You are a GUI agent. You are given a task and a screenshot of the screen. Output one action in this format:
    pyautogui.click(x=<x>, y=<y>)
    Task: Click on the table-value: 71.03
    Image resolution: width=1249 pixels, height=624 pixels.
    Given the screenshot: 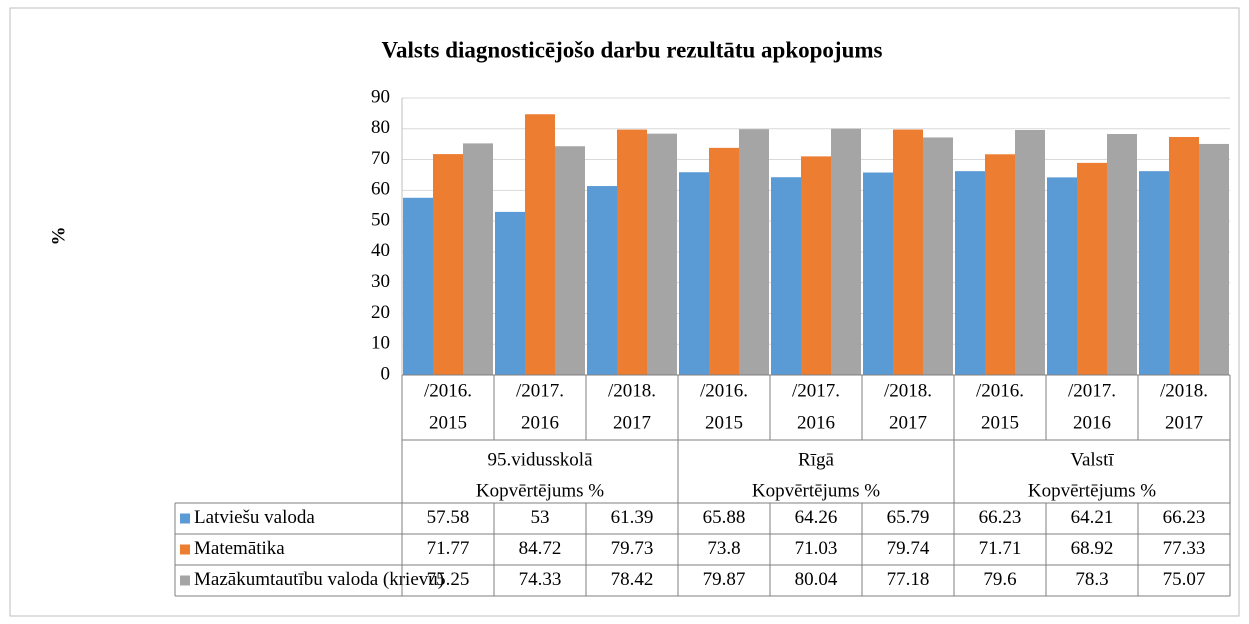 What is the action you would take?
    pyautogui.click(x=816, y=548)
    